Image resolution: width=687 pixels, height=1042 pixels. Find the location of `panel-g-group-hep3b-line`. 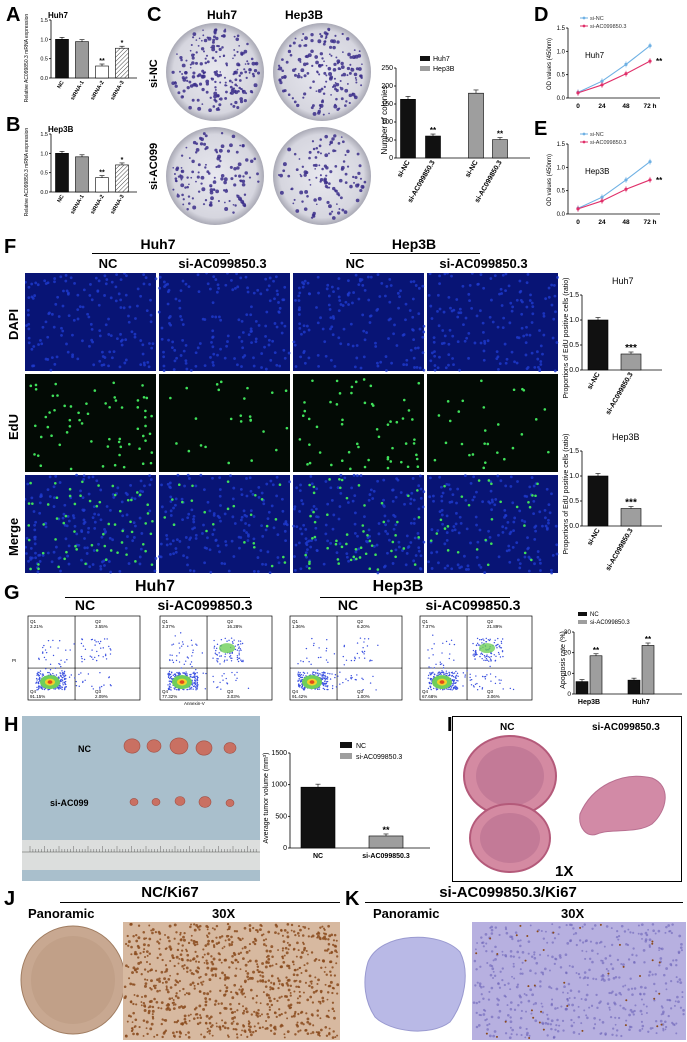

panel-g-group-hep3b-line is located at coordinates (415, 597).